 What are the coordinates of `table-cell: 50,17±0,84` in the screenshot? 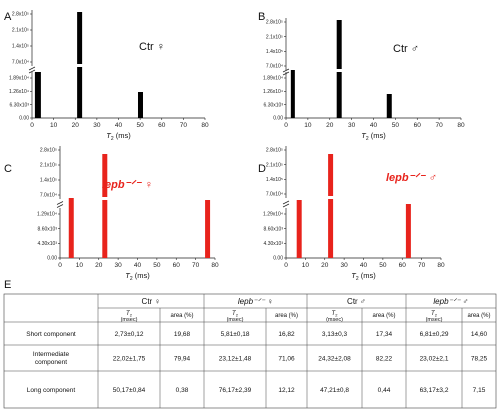 It's located at (129, 390).